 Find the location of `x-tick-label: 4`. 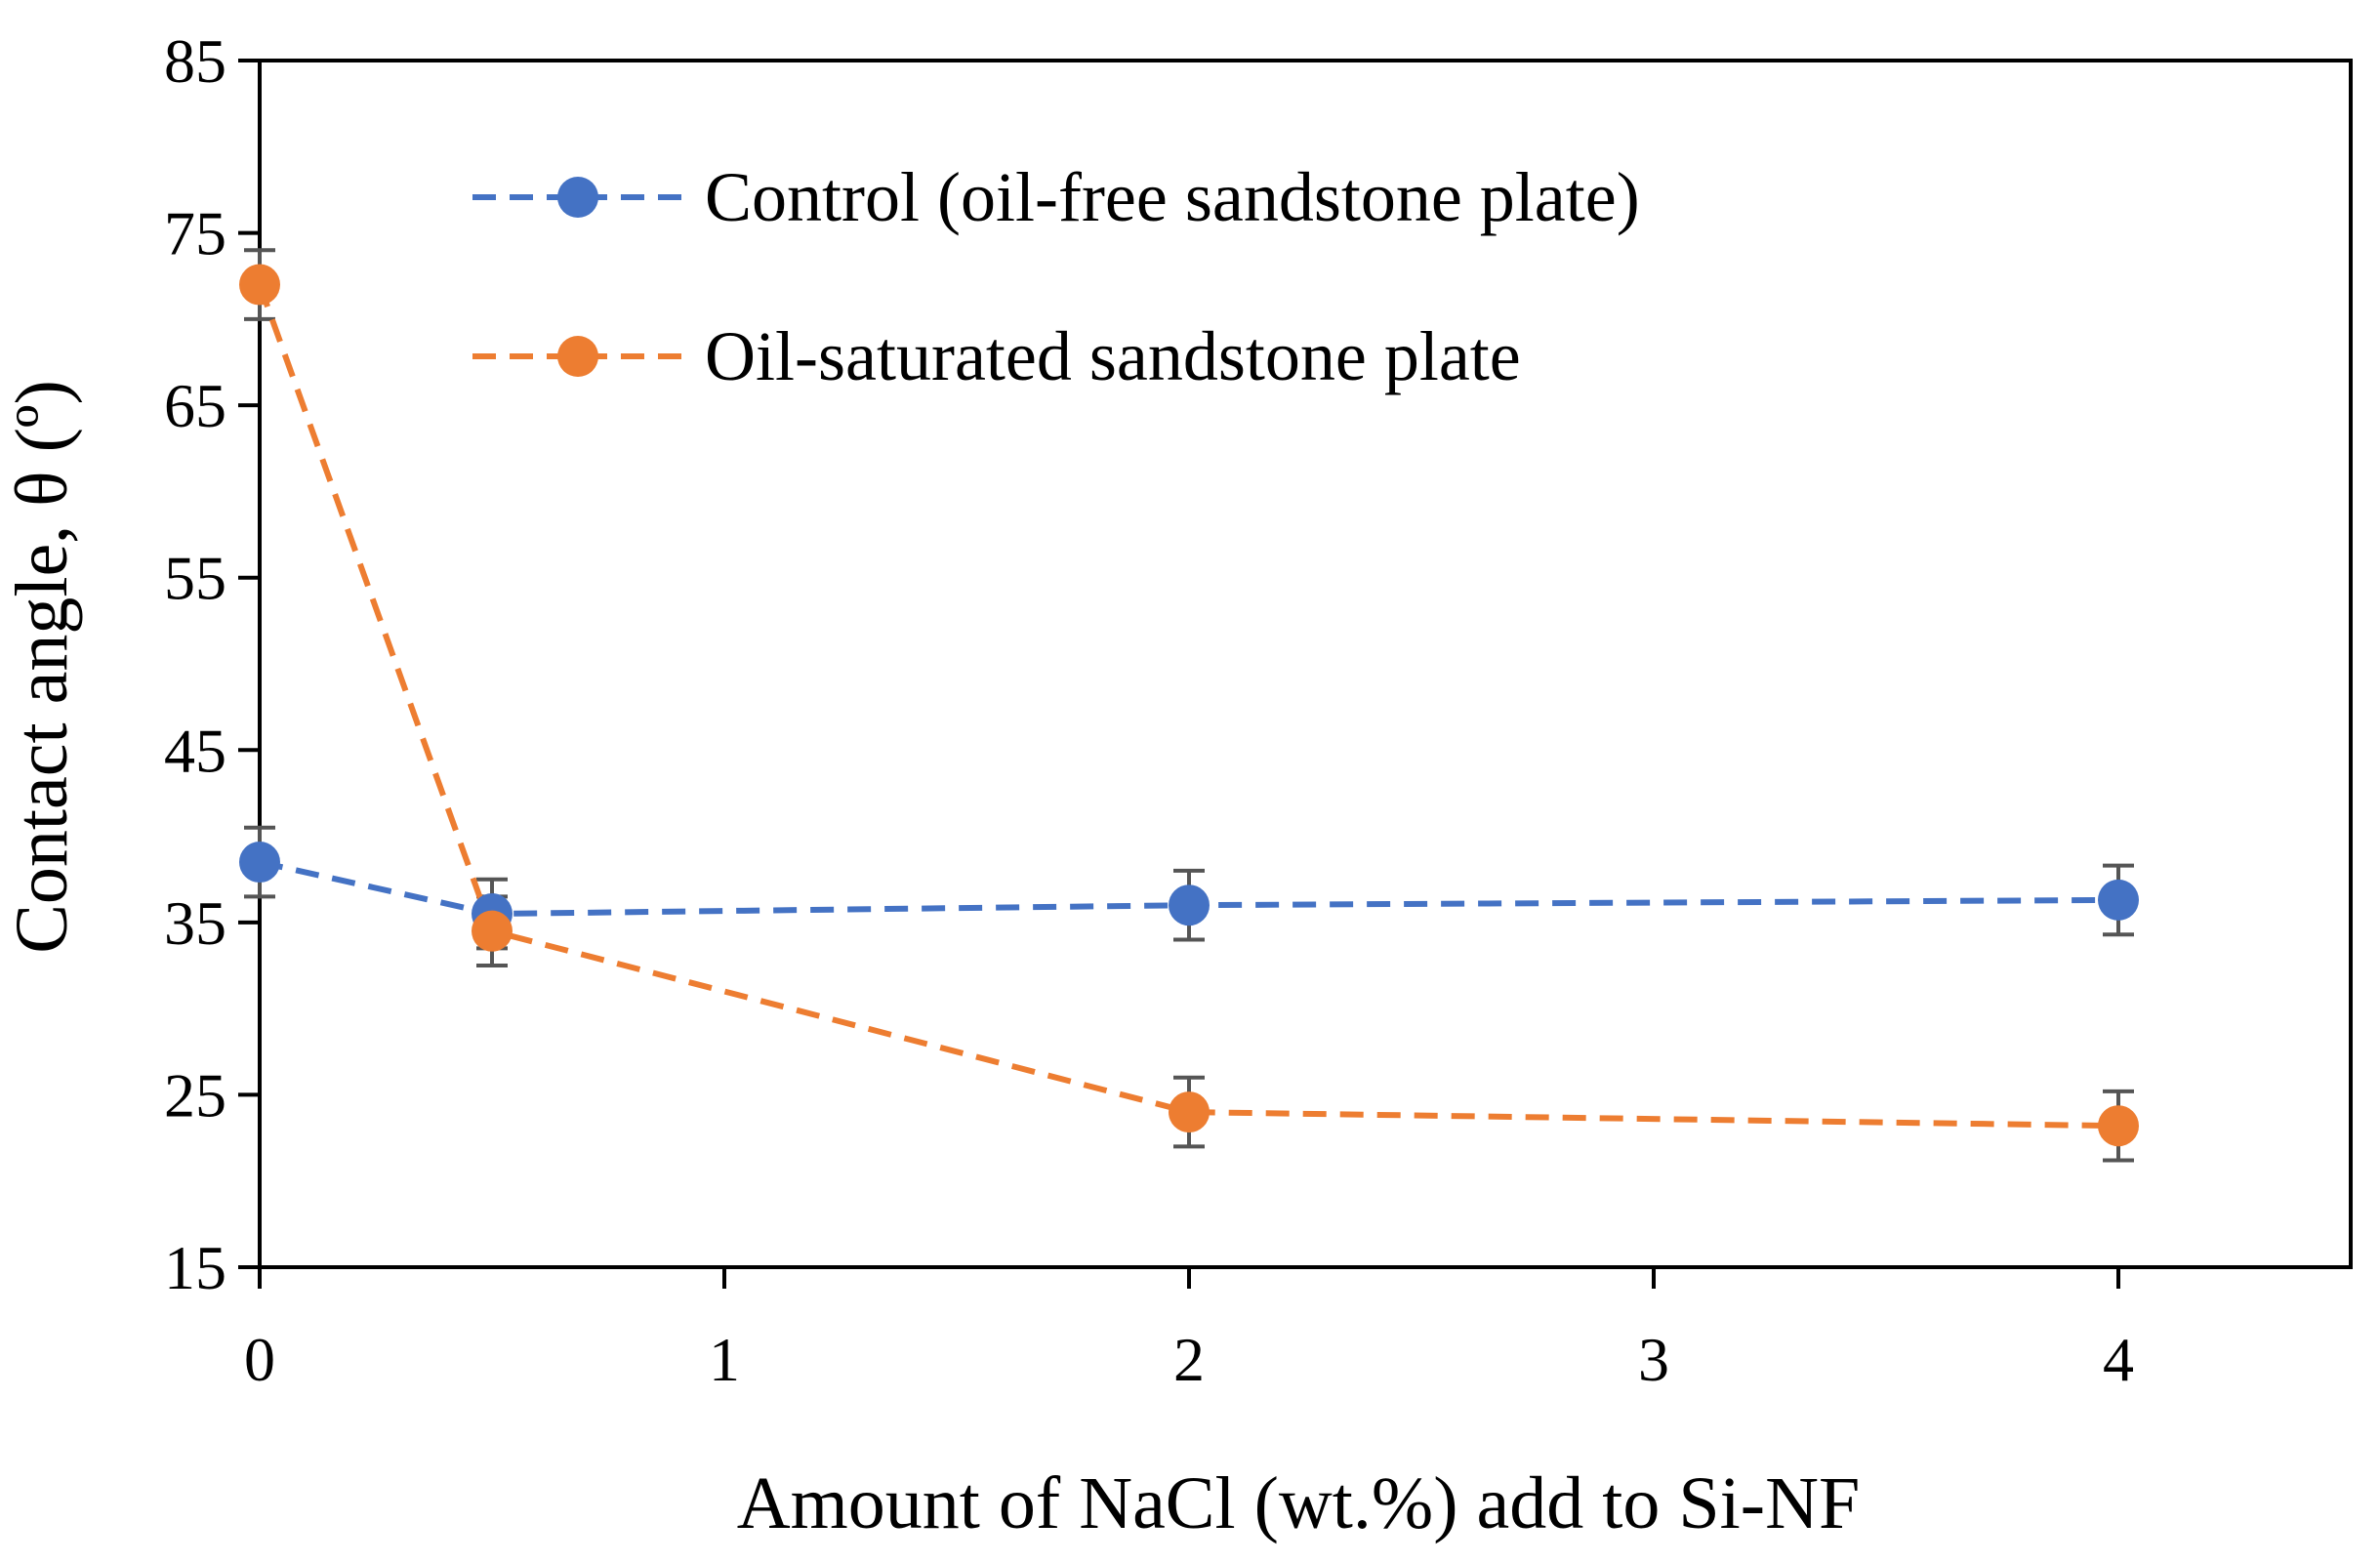

x-tick-label: 4 is located at coordinates (2118, 1359).